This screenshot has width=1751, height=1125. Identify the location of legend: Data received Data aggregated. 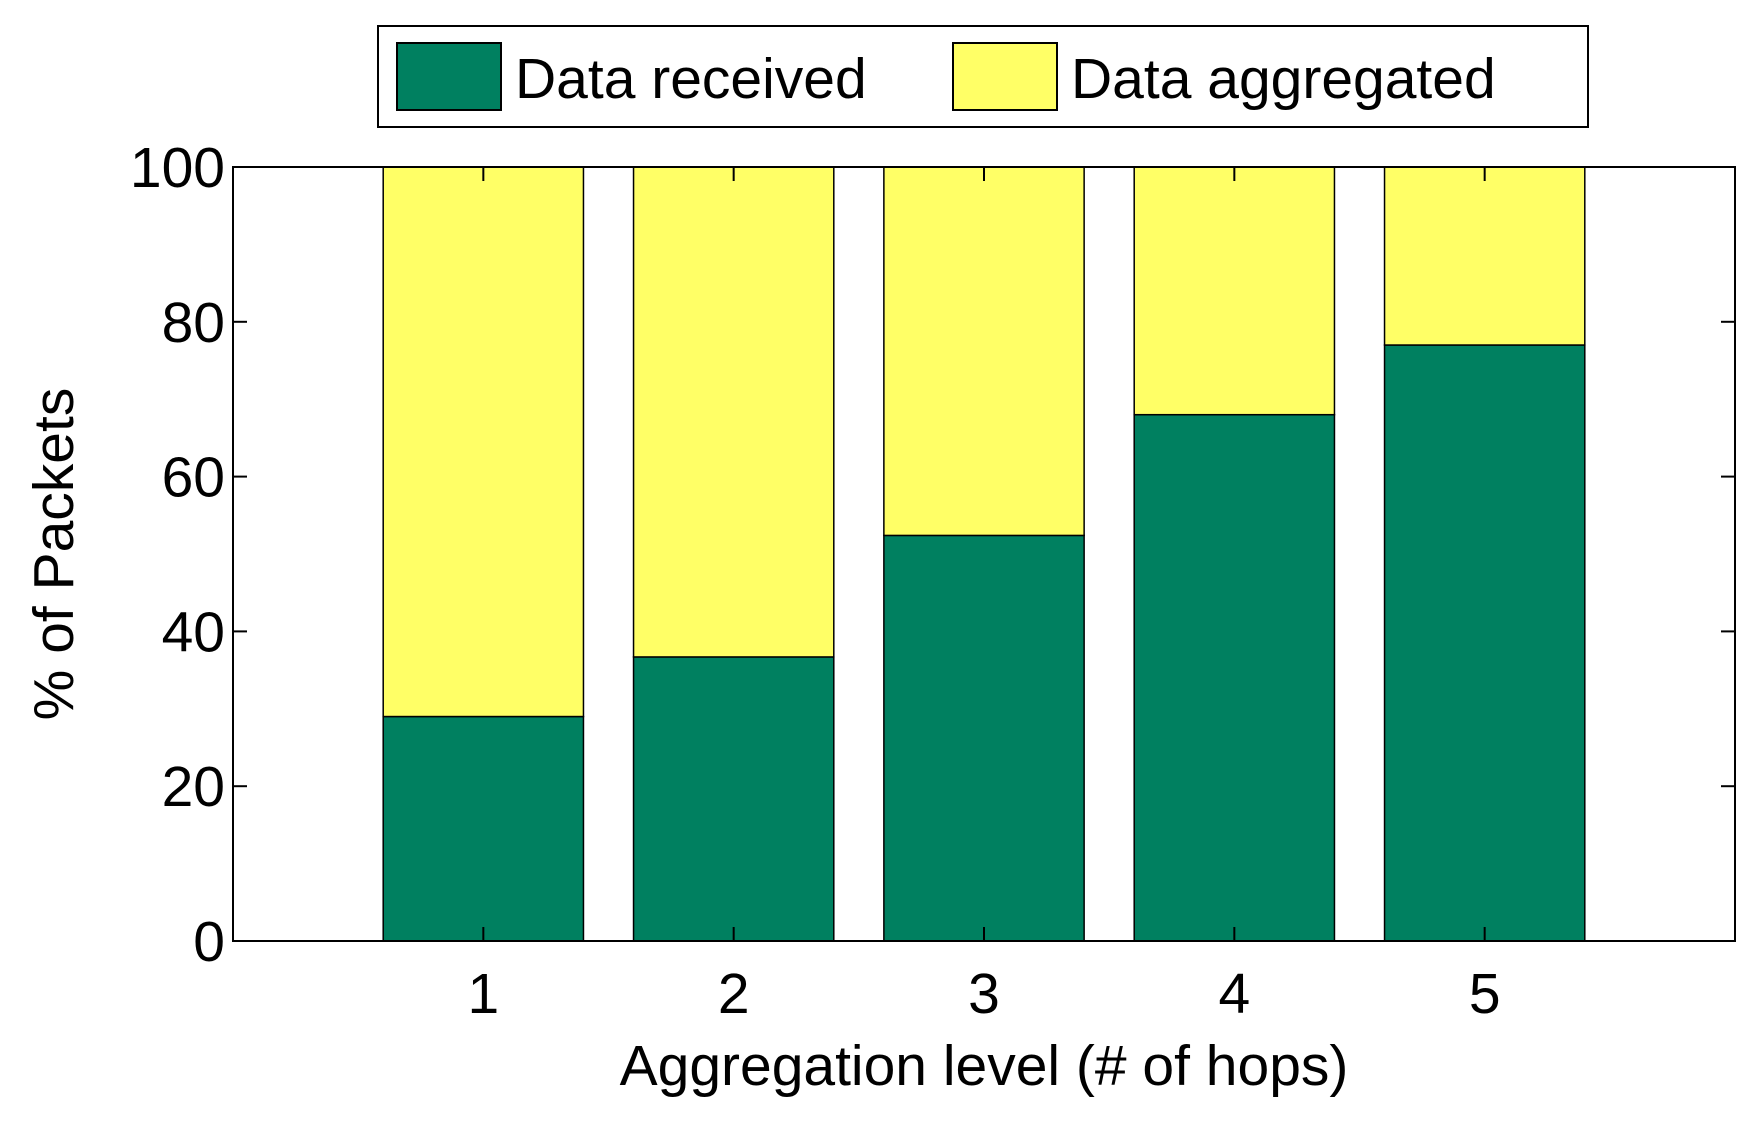
(983, 76).